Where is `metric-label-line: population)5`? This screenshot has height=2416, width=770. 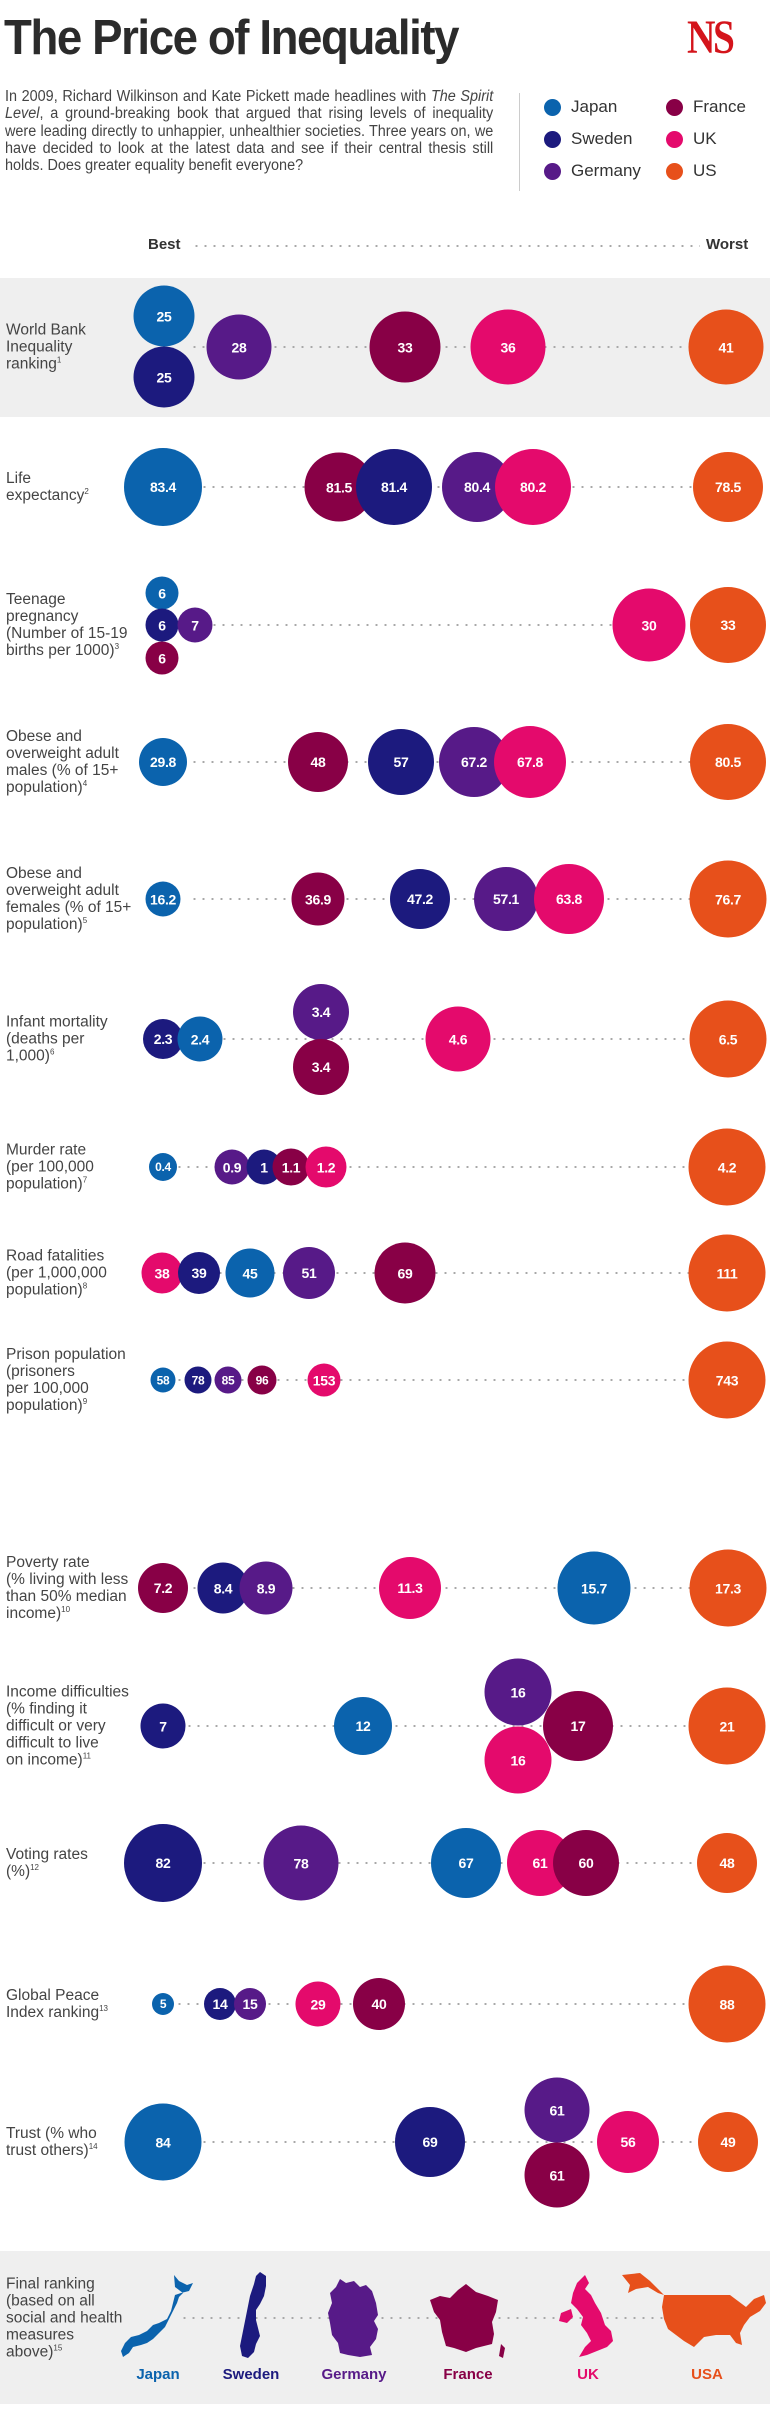 metric-label-line: population)5 is located at coordinates (47, 924).